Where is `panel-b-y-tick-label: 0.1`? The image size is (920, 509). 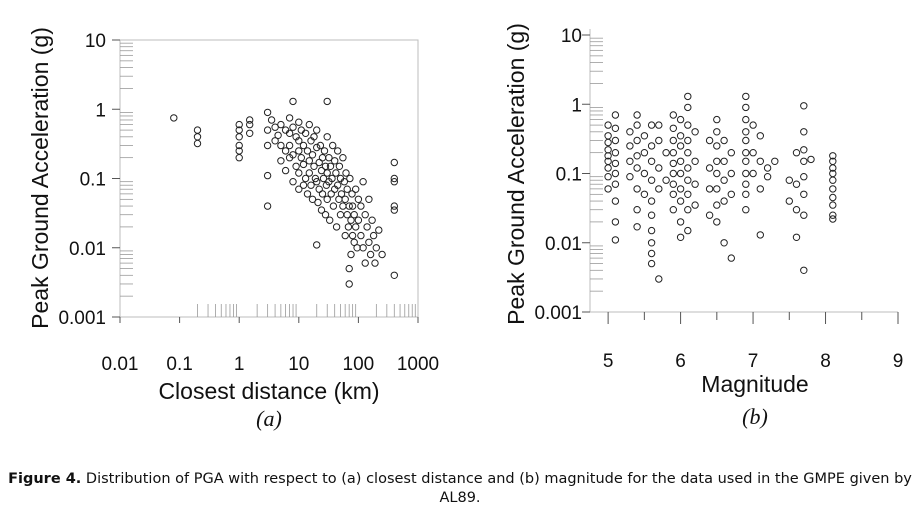
panel-b-y-tick-label: 0.1 is located at coordinates (569, 175).